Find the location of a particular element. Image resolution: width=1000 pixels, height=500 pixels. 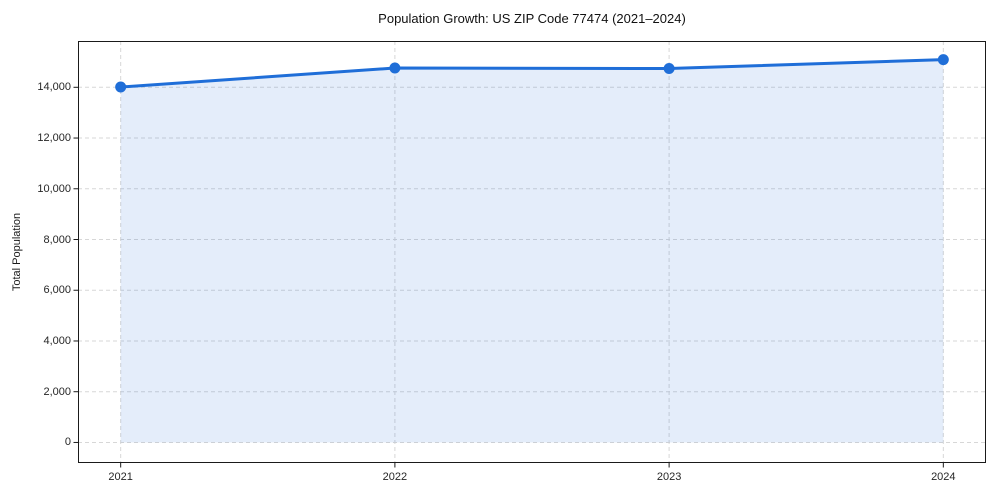

y-tick-label: 2,000 is located at coordinates (57, 391).